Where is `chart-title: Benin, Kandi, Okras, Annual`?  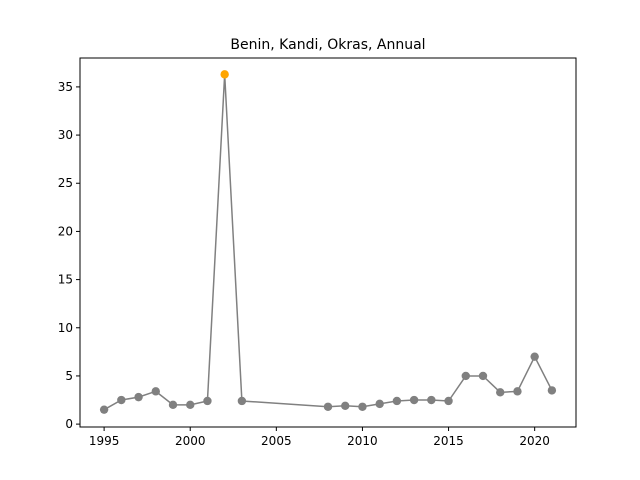
chart-title: Benin, Kandi, Okras, Annual is located at coordinates (327, 45).